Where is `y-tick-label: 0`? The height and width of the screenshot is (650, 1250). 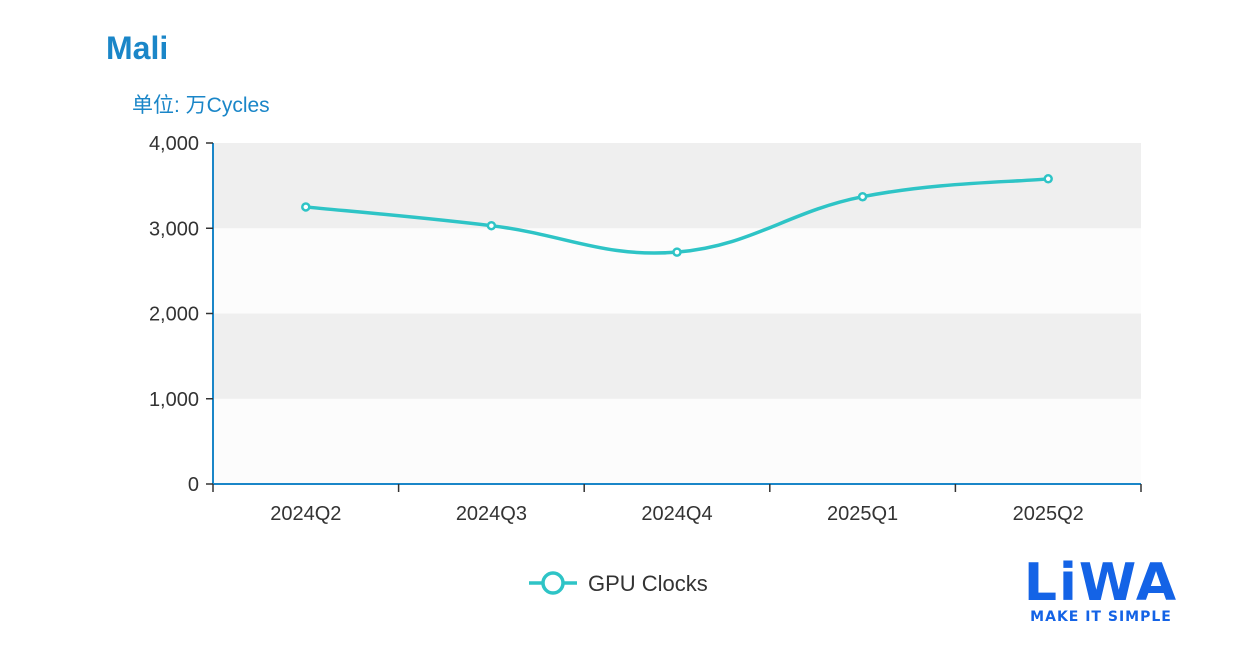
y-tick-label: 0 is located at coordinates (193, 485).